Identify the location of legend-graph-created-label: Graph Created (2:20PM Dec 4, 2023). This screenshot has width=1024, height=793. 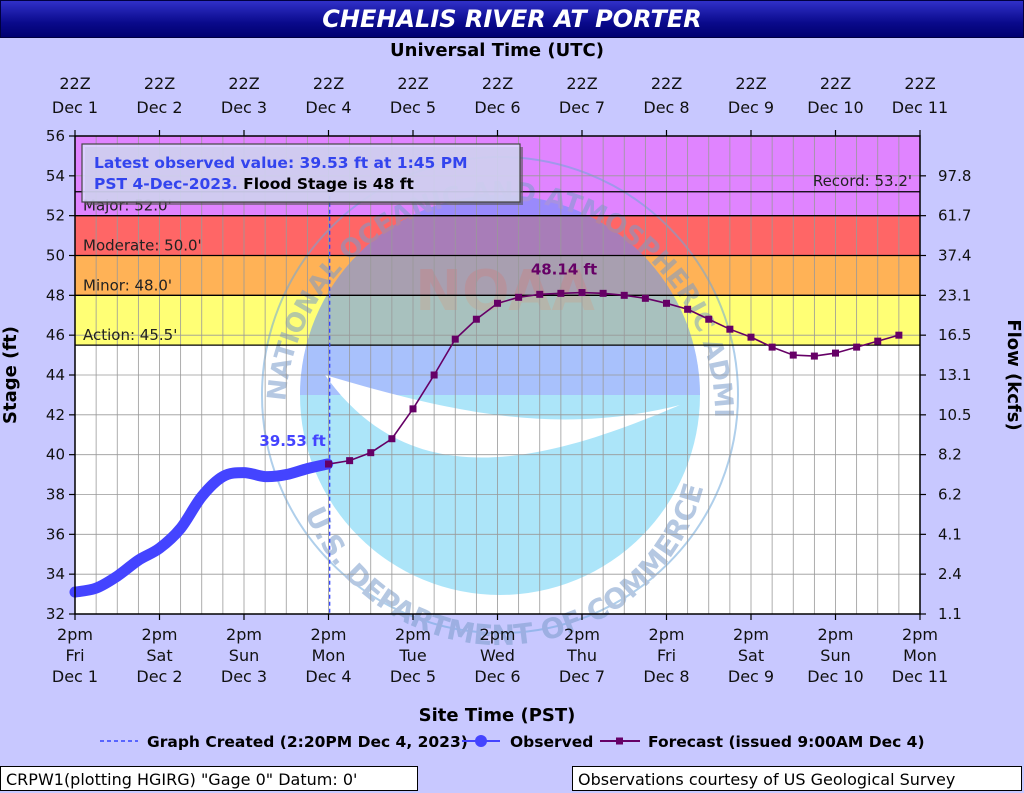
(307, 742).